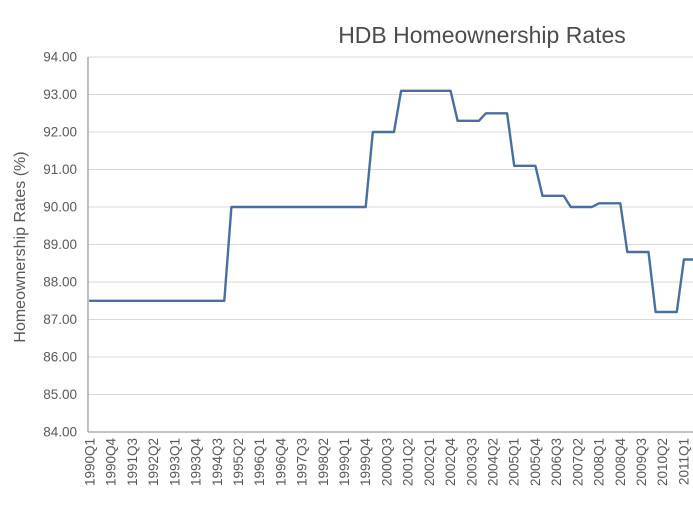 This screenshot has height=523, width=693. I want to click on y-tick-label: 87.00, so click(60, 319).